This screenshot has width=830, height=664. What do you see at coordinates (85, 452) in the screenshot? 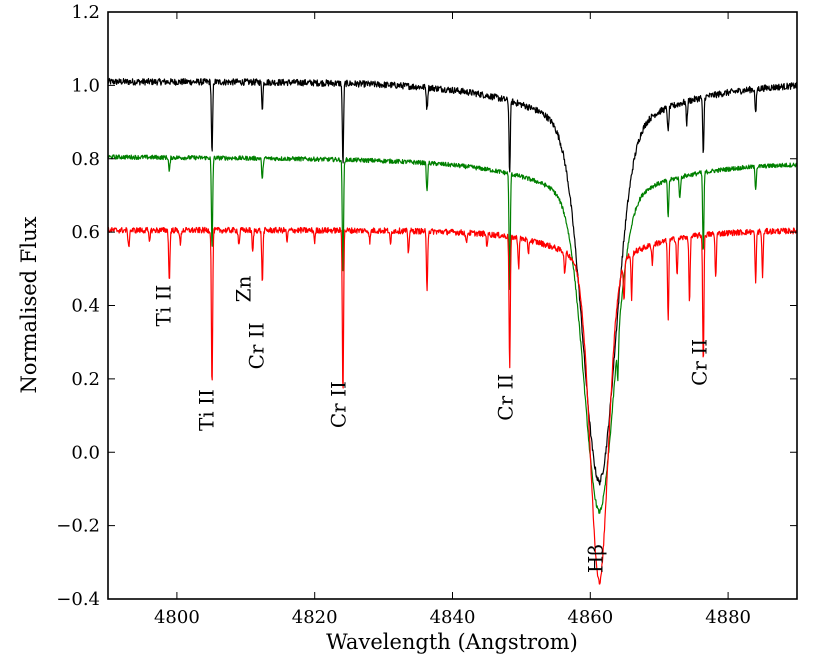
I see `y-tick-label: 0.0` at bounding box center [85, 452].